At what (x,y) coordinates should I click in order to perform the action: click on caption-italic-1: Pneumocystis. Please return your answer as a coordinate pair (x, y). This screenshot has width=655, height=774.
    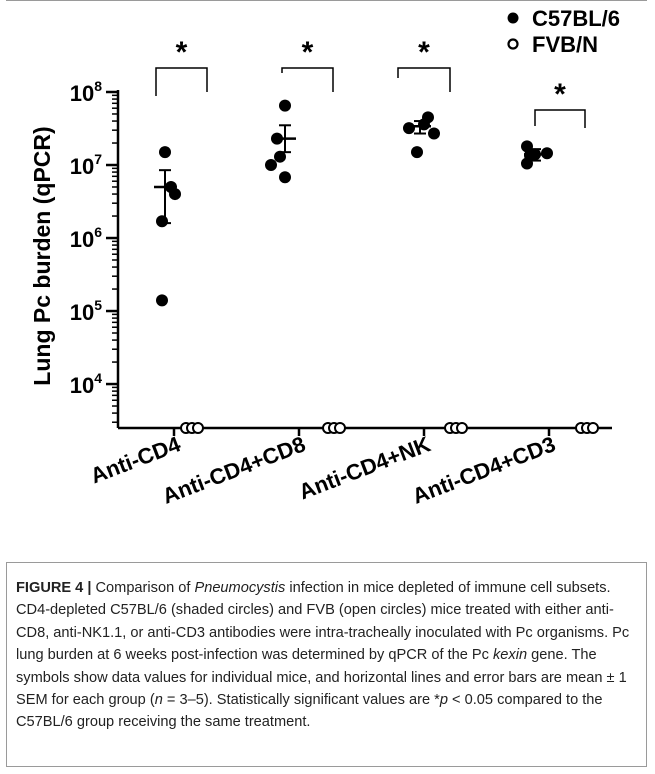
    Looking at the image, I should click on (240, 588).